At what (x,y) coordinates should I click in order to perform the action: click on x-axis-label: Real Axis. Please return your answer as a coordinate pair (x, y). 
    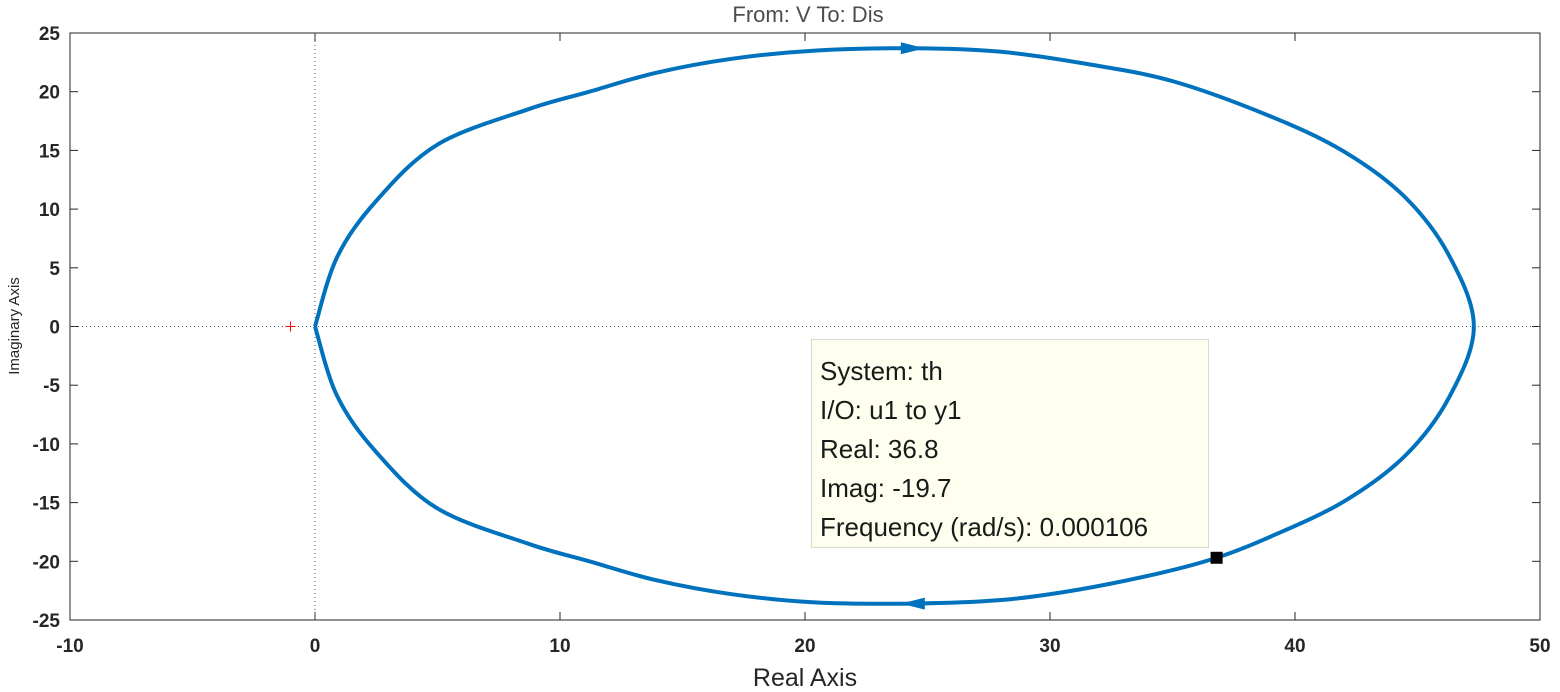
    Looking at the image, I should click on (805, 678).